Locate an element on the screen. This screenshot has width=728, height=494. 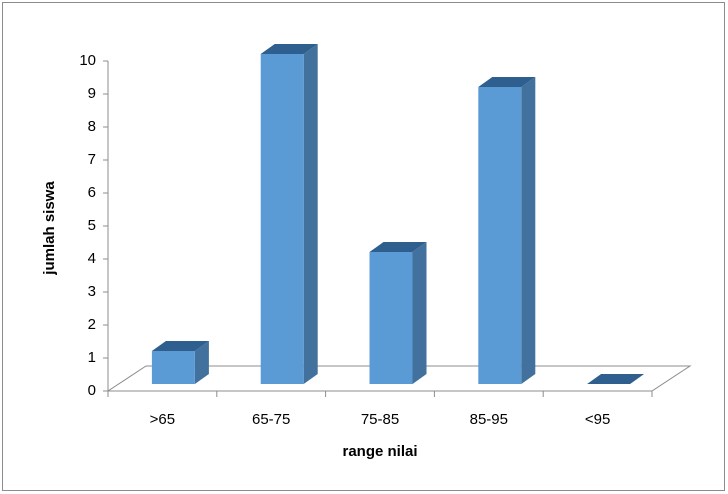
y-tick-label: 0 is located at coordinates (92, 390).